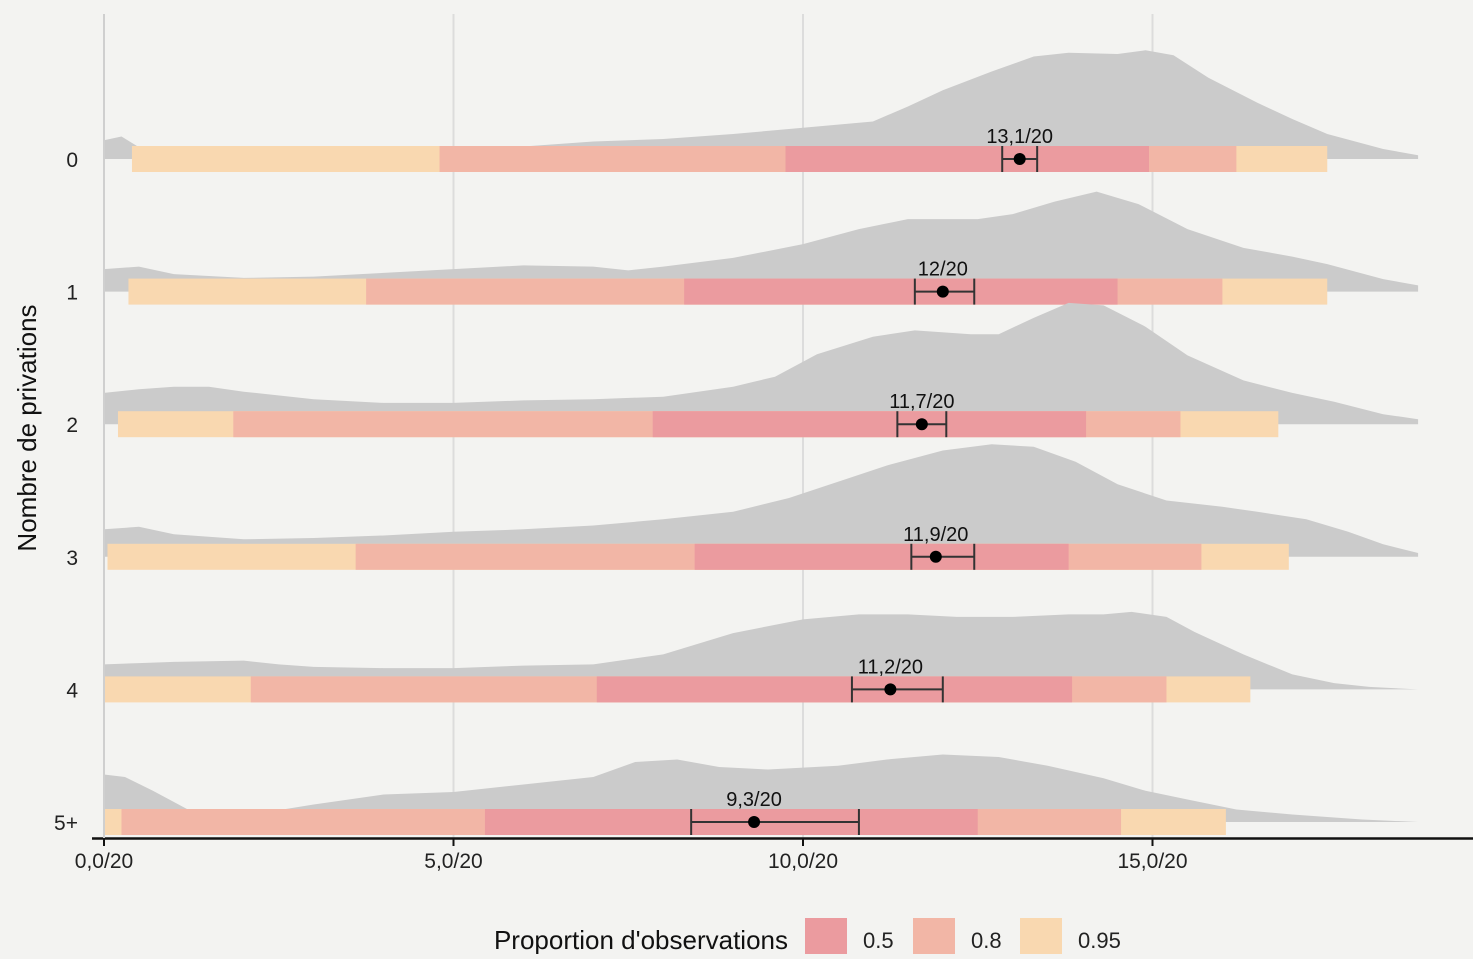 This screenshot has height=959, width=1473. I want to click on group-5+: 9,3/20 5+, so click(736, 794).